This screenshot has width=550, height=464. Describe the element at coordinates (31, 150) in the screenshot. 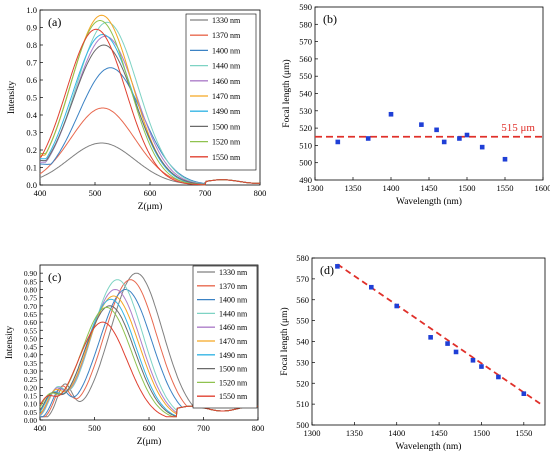

I see `y-tick-label: 0.2` at that location.